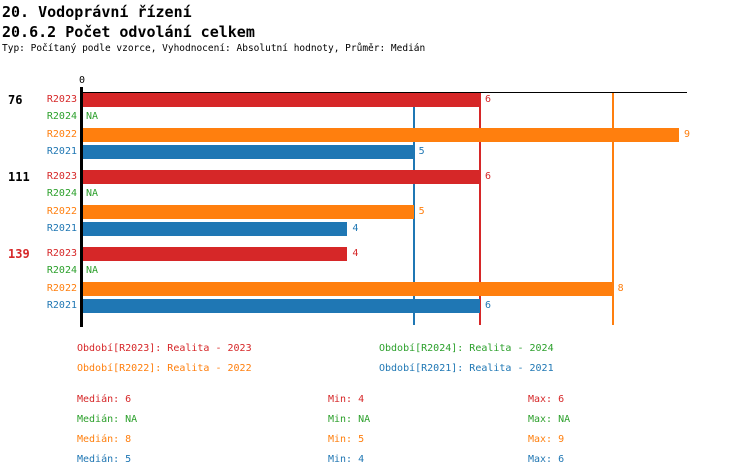  Describe the element at coordinates (384, 92) in the screenshot. I see `x-axis` at that location.